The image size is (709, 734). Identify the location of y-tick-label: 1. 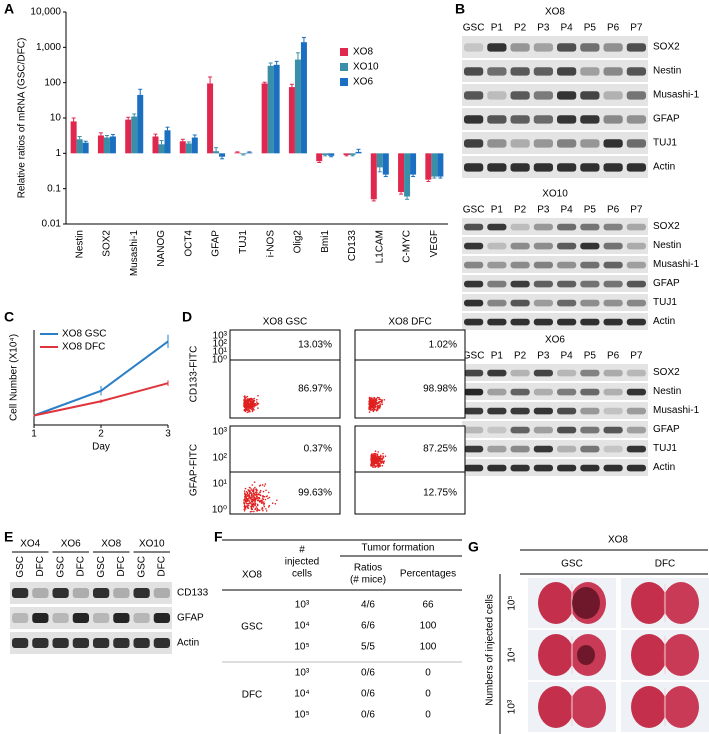
(58, 153).